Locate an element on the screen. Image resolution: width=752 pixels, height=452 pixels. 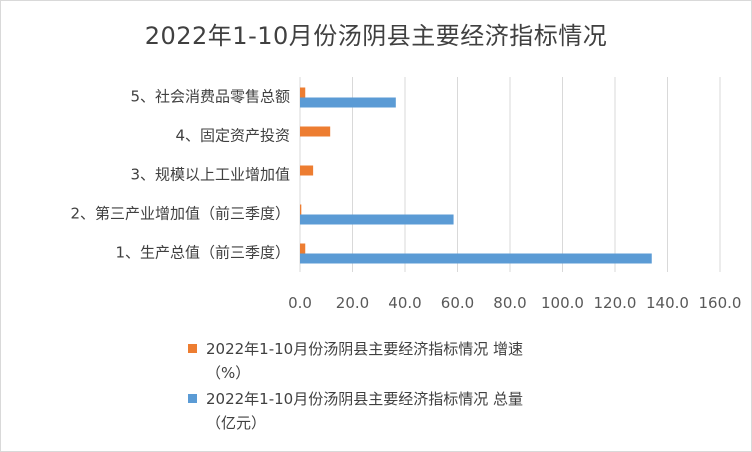
x-tick-label-6: 120.0 is located at coordinates (615, 303).